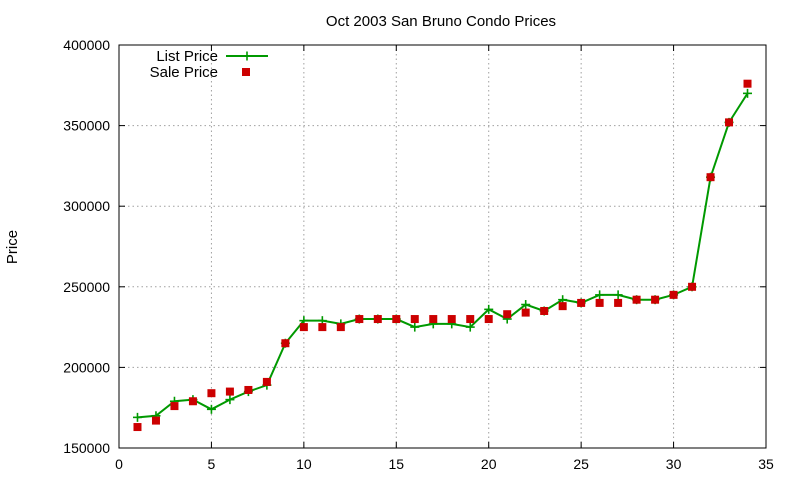 This screenshot has width=800, height=480. I want to click on y-axis-label: Price, so click(12, 247).